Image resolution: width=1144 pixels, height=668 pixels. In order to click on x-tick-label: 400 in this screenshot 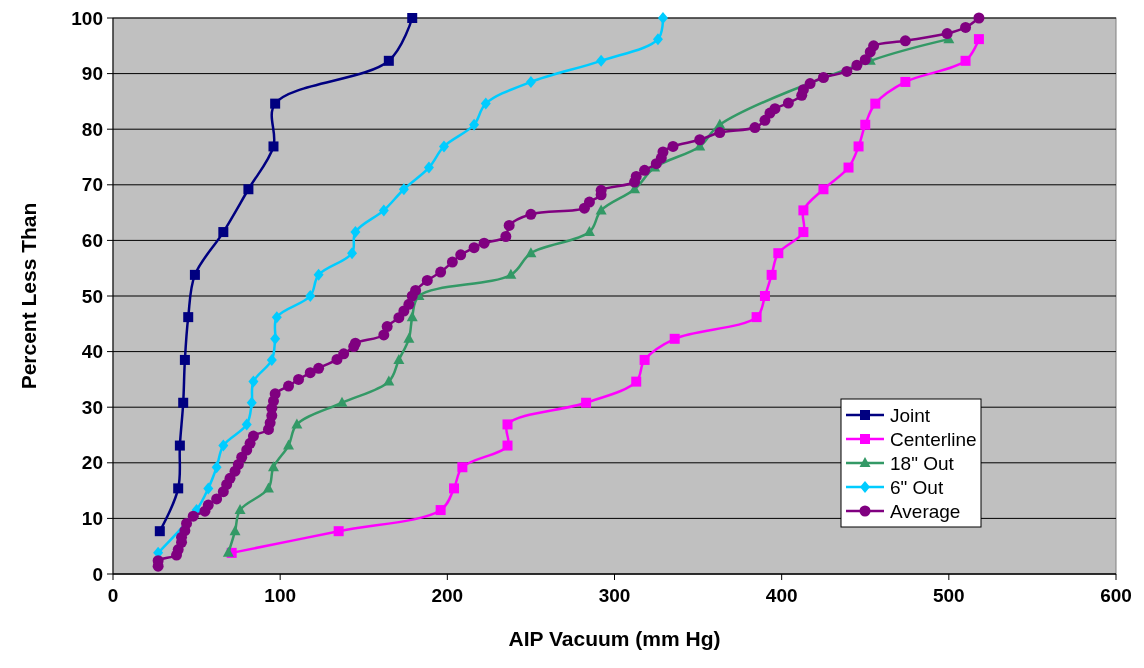, I will do `click(781, 595)`.